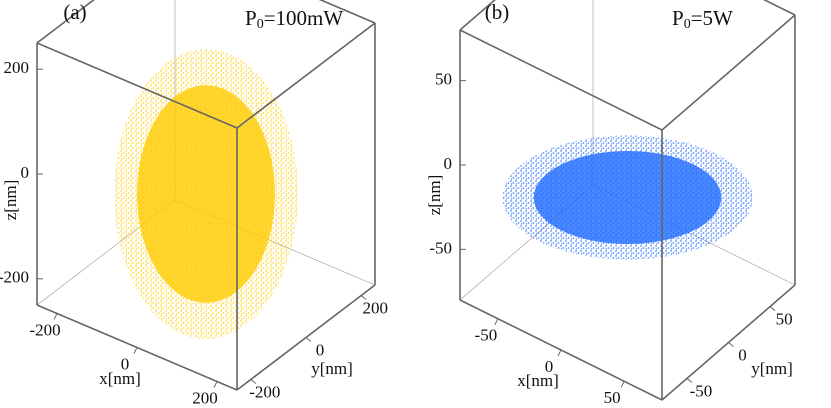 Image resolution: width=831 pixels, height=408 pixels. Describe the element at coordinates (497, 12) in the screenshot. I see `panel-label: (b)` at that location.